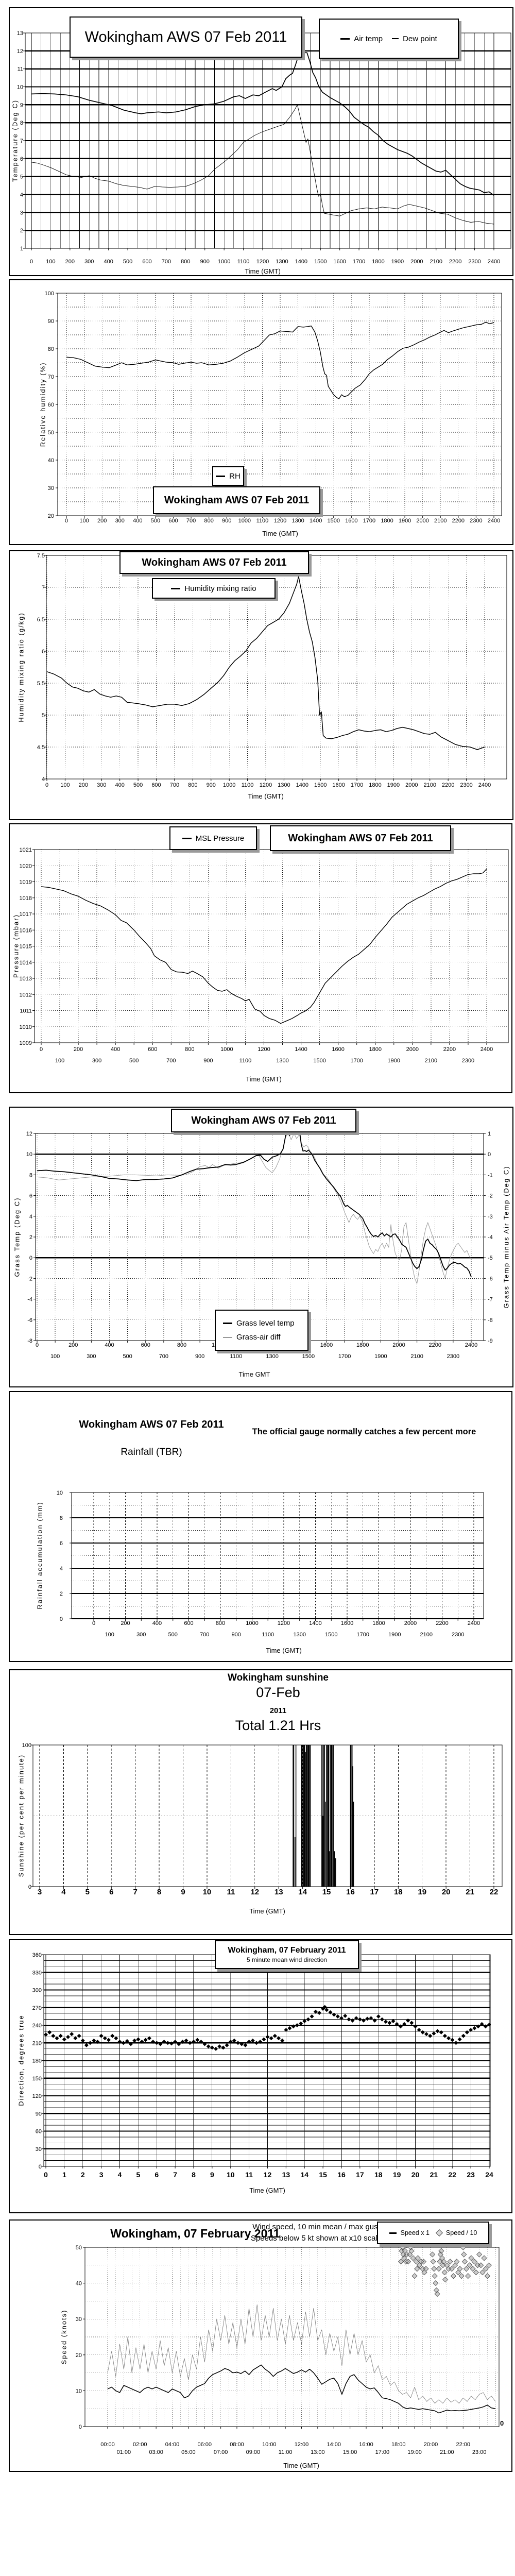 The width and height of the screenshot is (515, 2576). What do you see at coordinates (214, 562) in the screenshot?
I see `chart-title-box: Wokingham AWS 07 Feb 2011` at bounding box center [214, 562].